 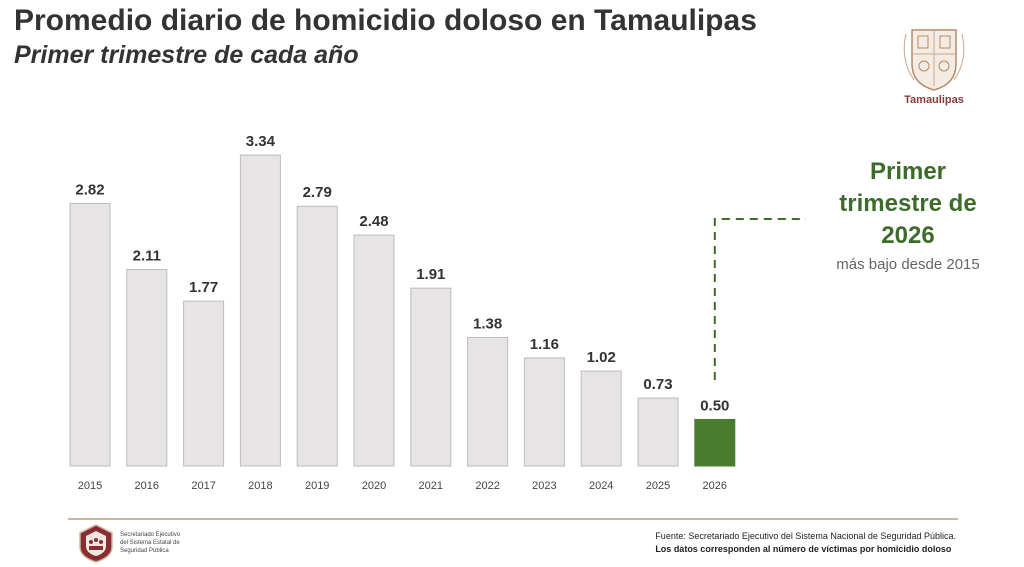 What do you see at coordinates (487, 324) in the screenshot?
I see `value-label-2022: 1.38` at bounding box center [487, 324].